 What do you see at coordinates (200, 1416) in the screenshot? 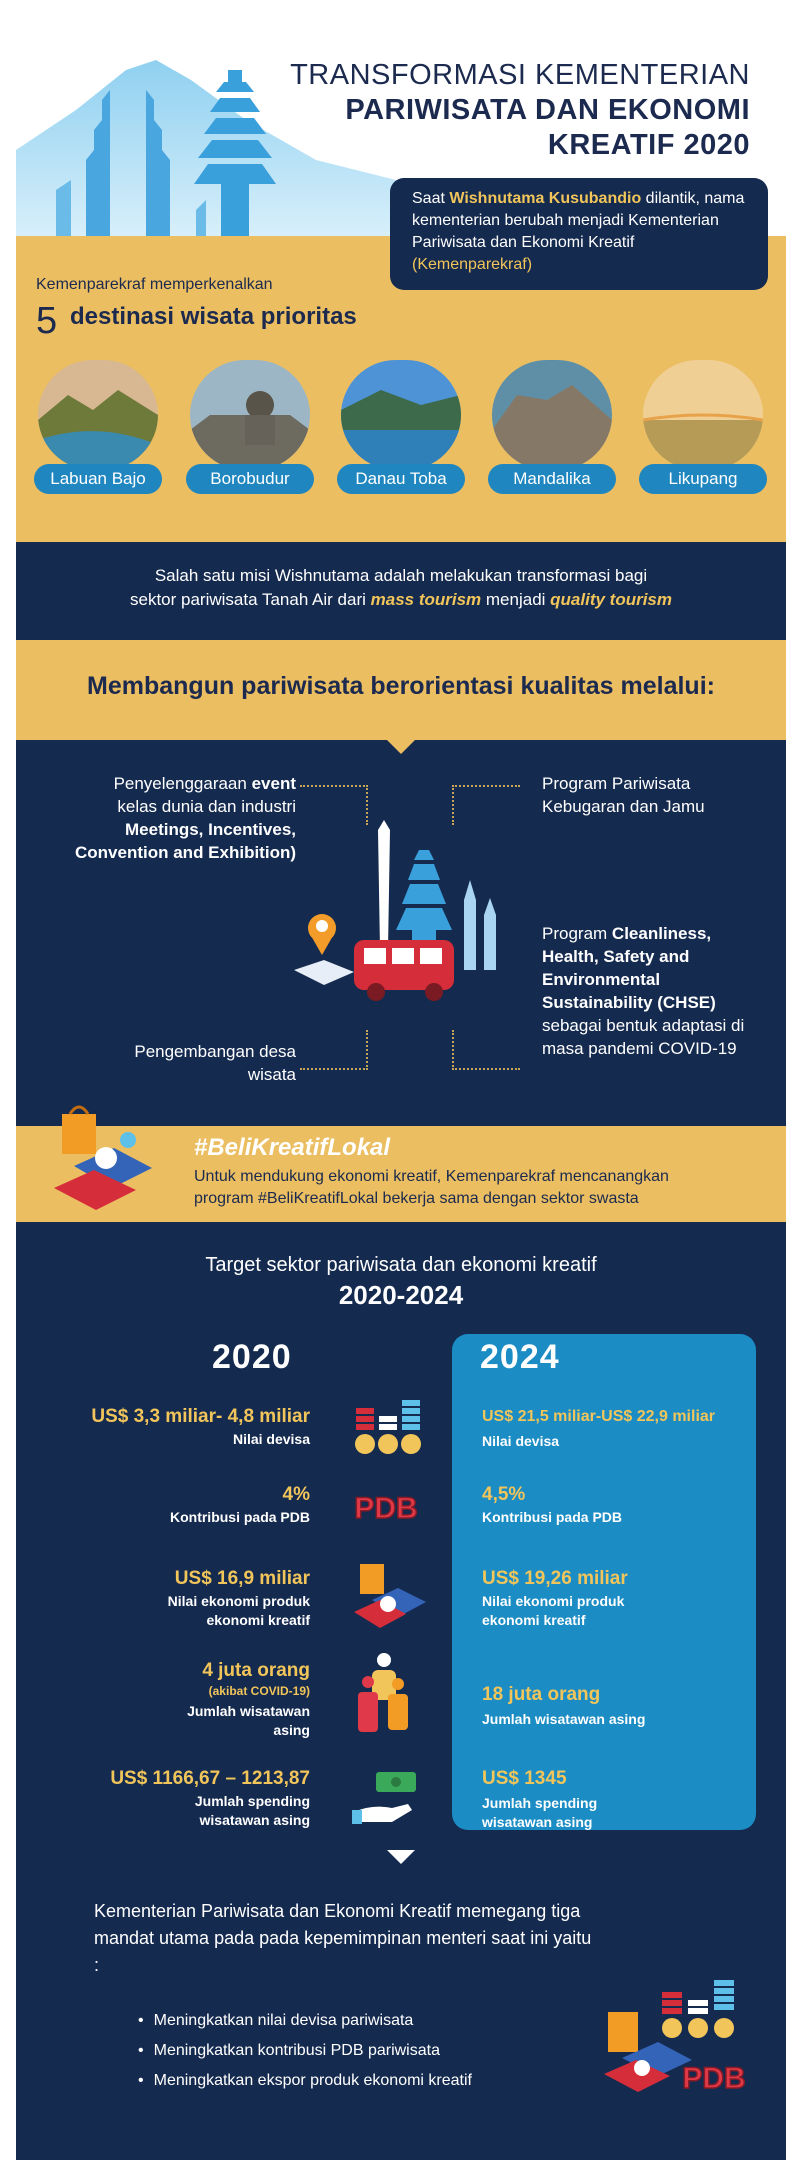
I see `target-2020-value: US$ 3,3 miliar- 4,8 miliar` at bounding box center [200, 1416].